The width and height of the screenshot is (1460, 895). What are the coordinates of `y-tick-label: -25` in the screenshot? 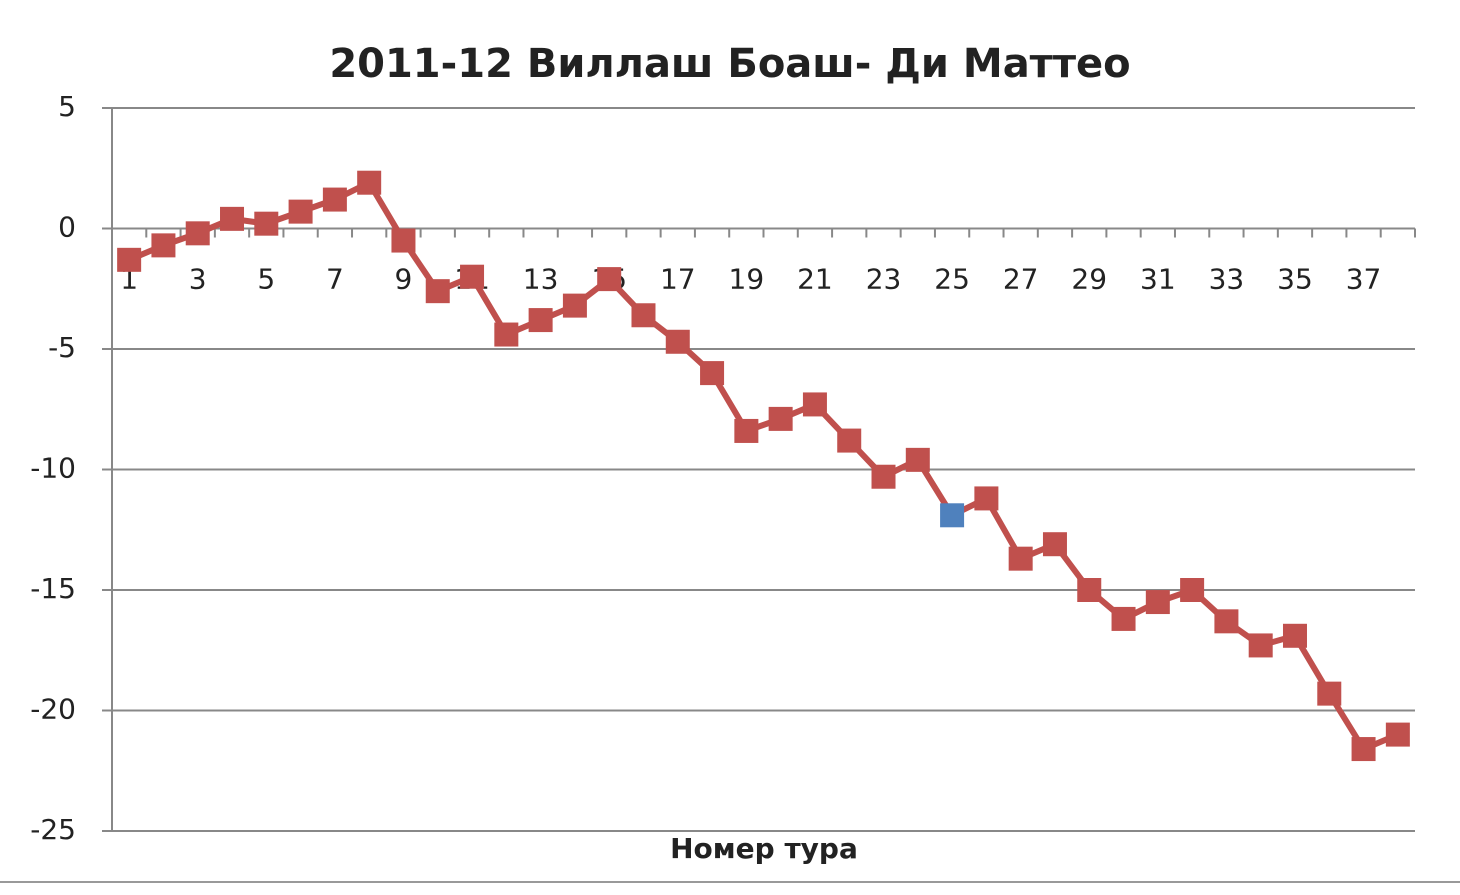 It's located at (53, 829).